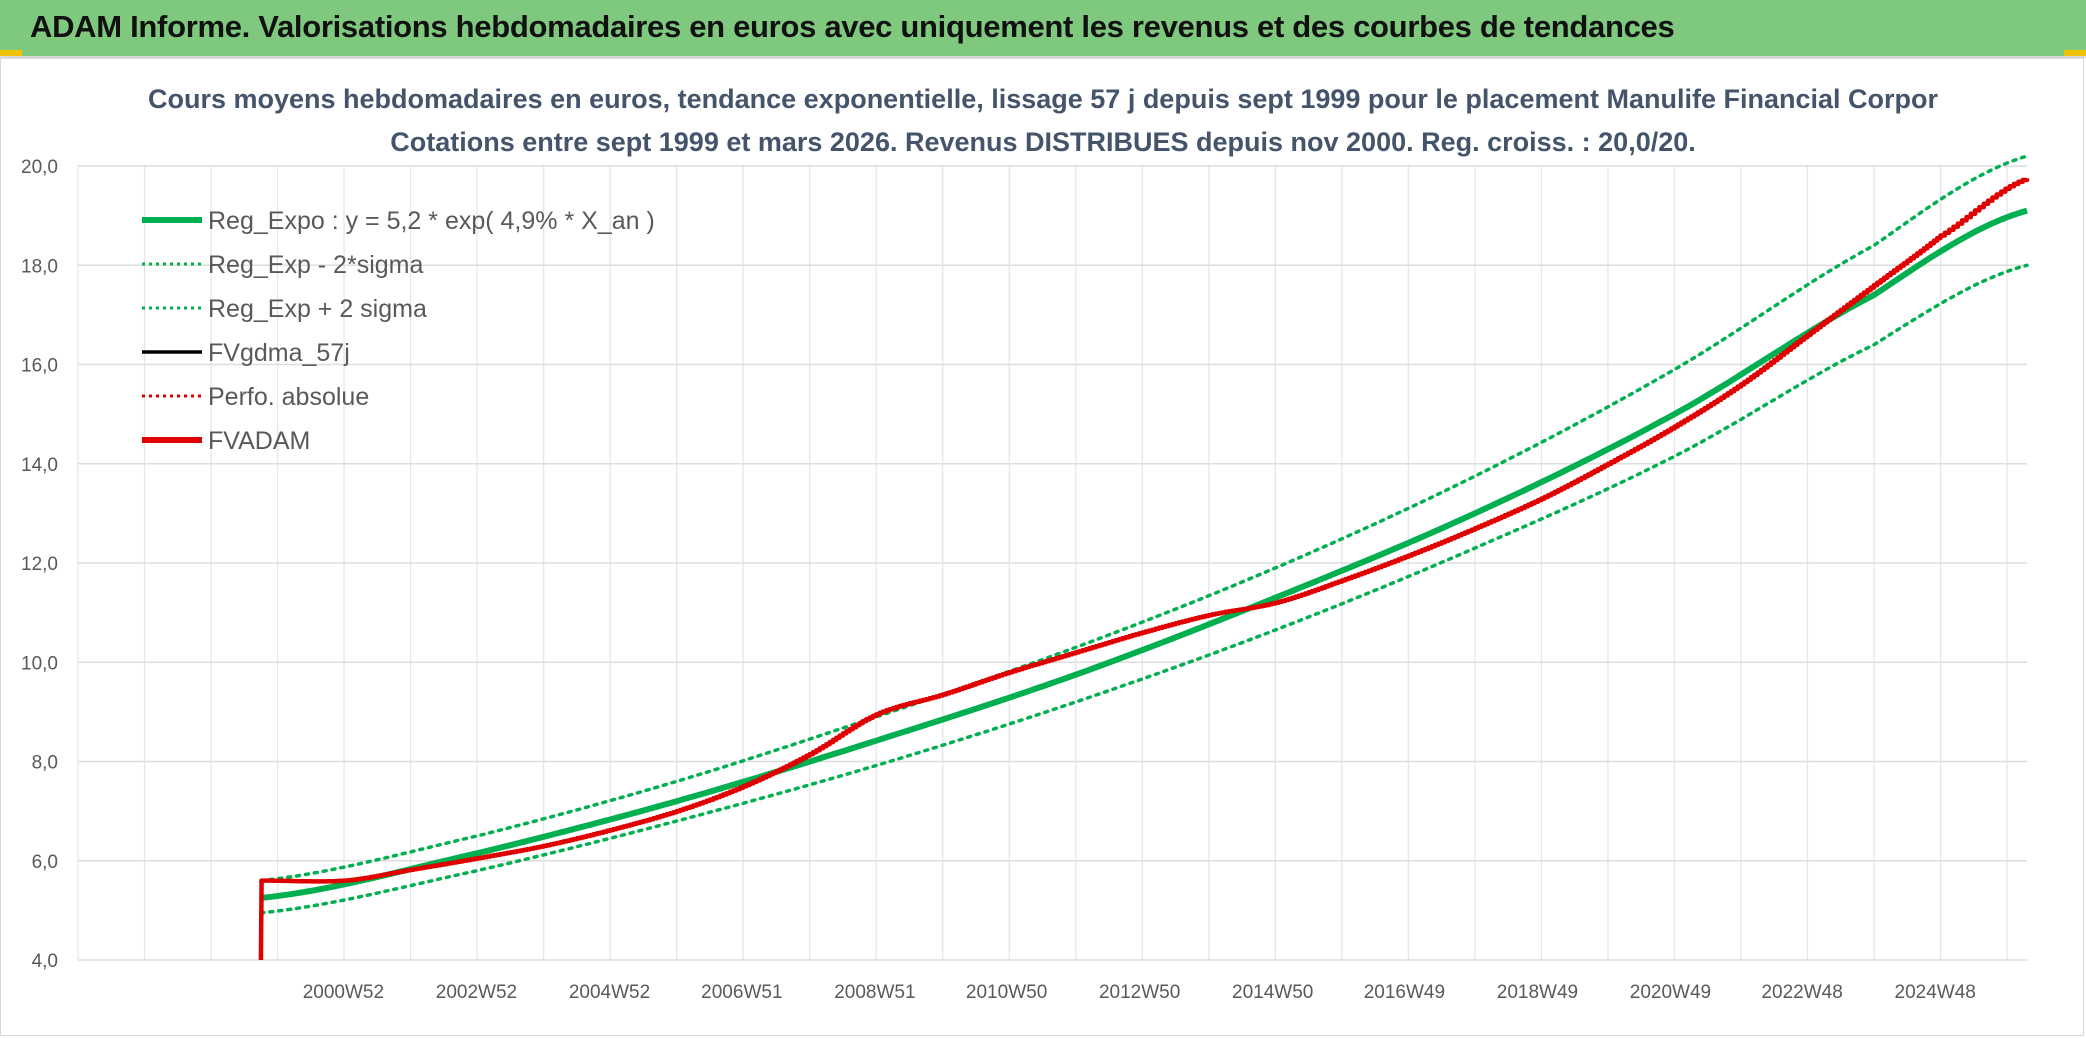 The image size is (2086, 1038). Describe the element at coordinates (288, 397) in the screenshot. I see `legend-label: Perfo. absolue` at that location.